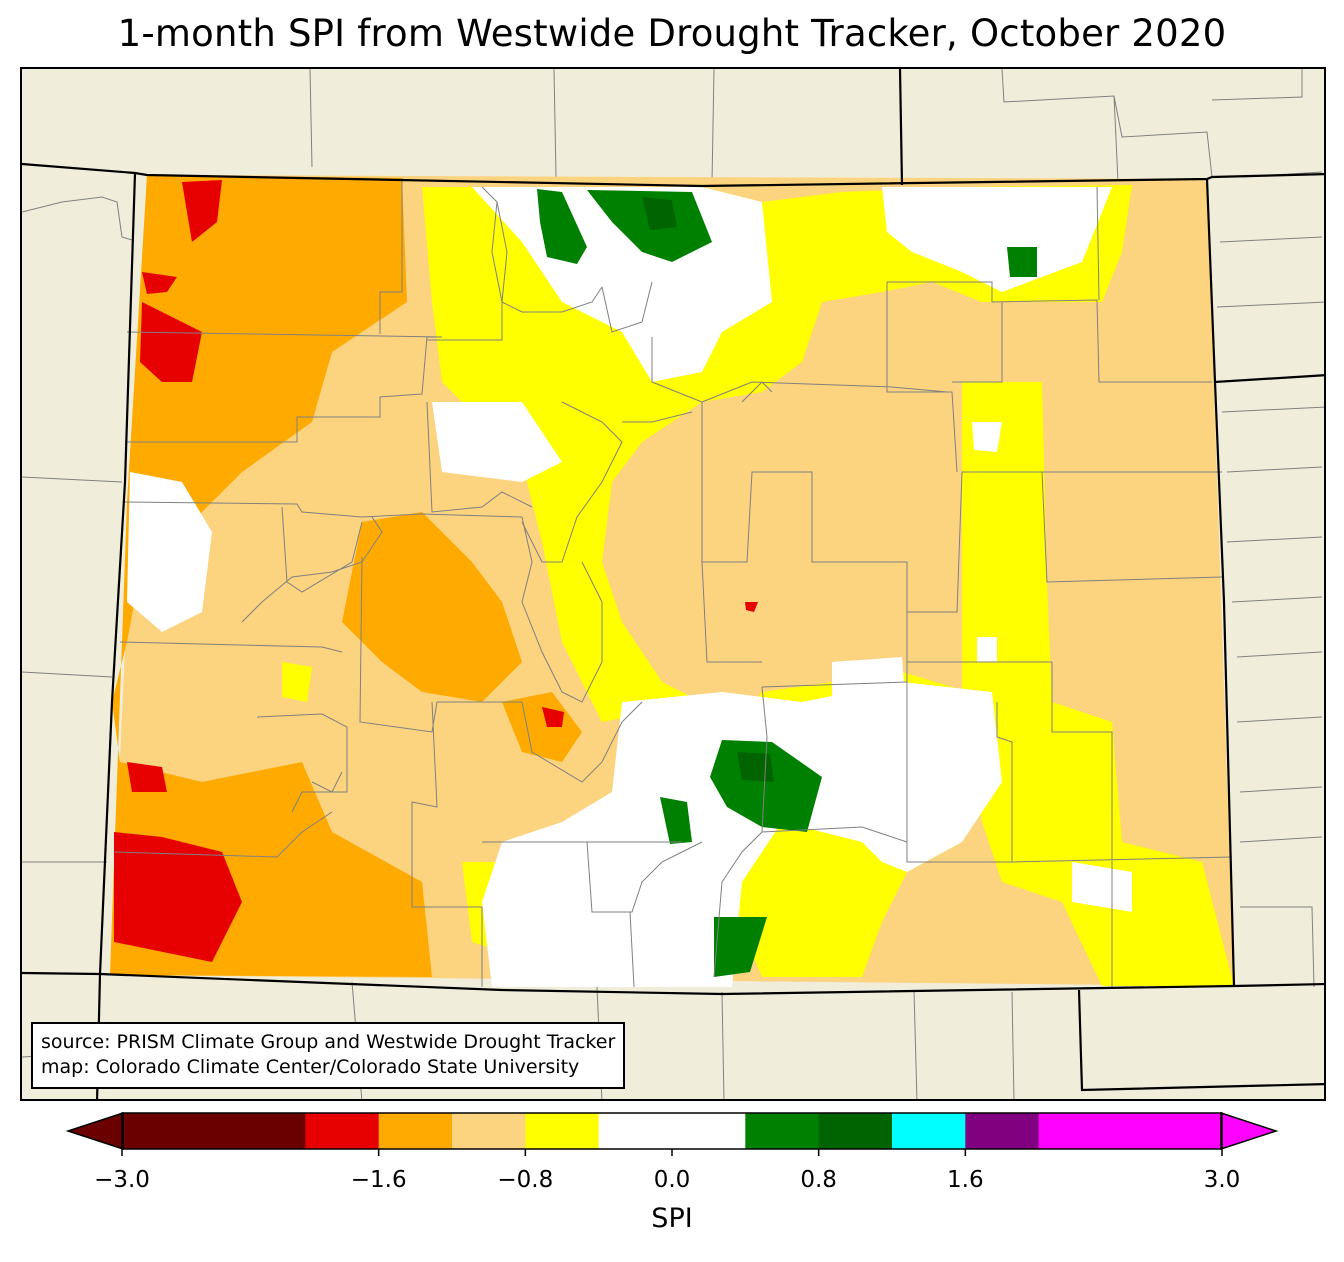 This screenshot has width=1344, height=1262. I want to click on colorbar-tick-label: −3.0, so click(122, 1180).